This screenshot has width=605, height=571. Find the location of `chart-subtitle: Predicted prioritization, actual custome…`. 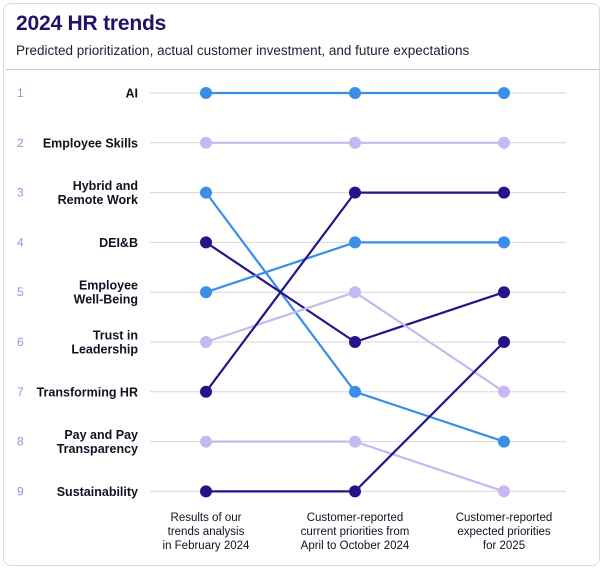

chart-subtitle: Predicted prioritization, actual custome… is located at coordinates (243, 50).